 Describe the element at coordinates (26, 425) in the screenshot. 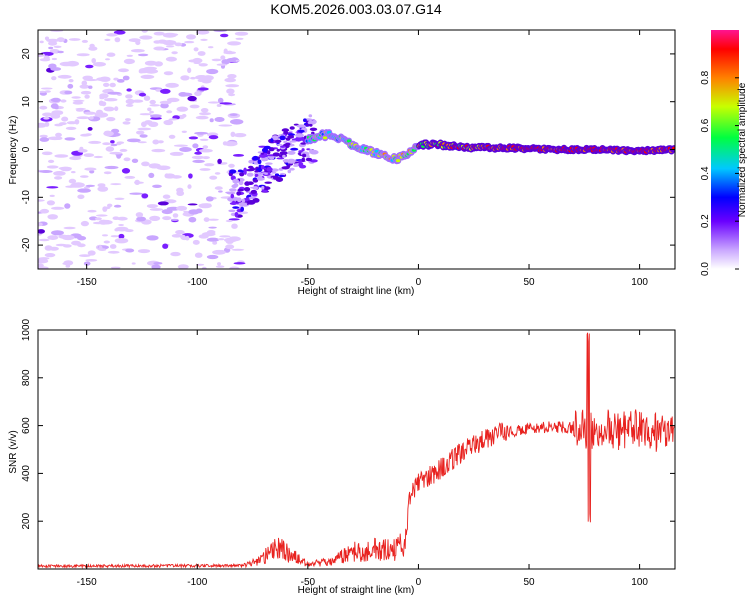

I see `y-tick-label: 600` at that location.